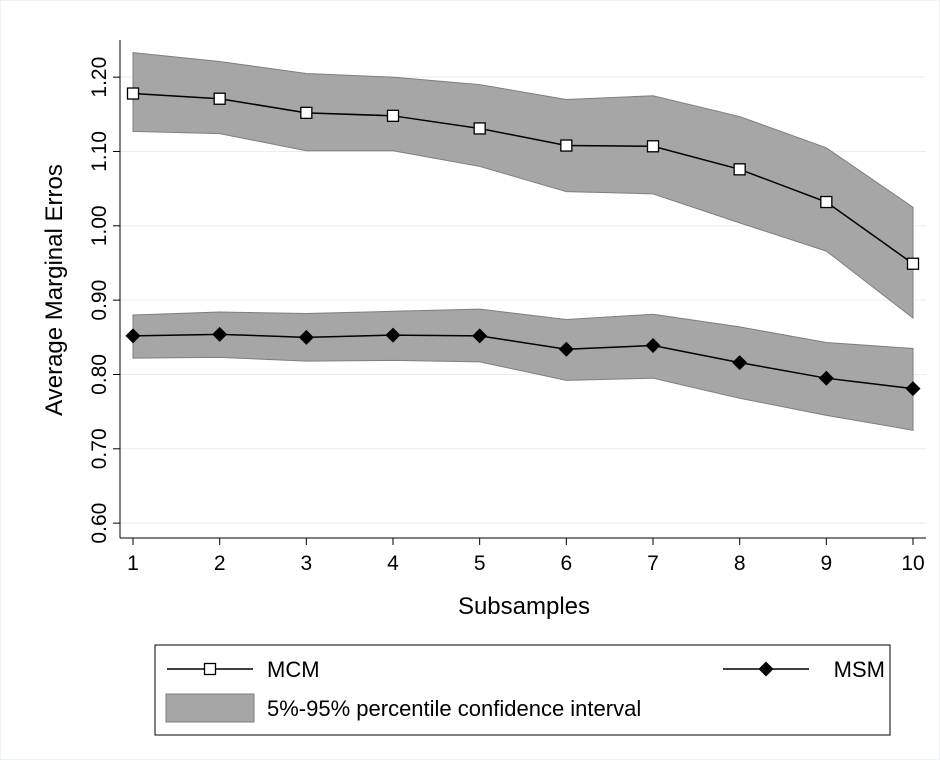 The height and width of the screenshot is (760, 940). Describe the element at coordinates (454, 708) in the screenshot. I see `legend-label: 5%-95% percentile confidence interval` at that location.